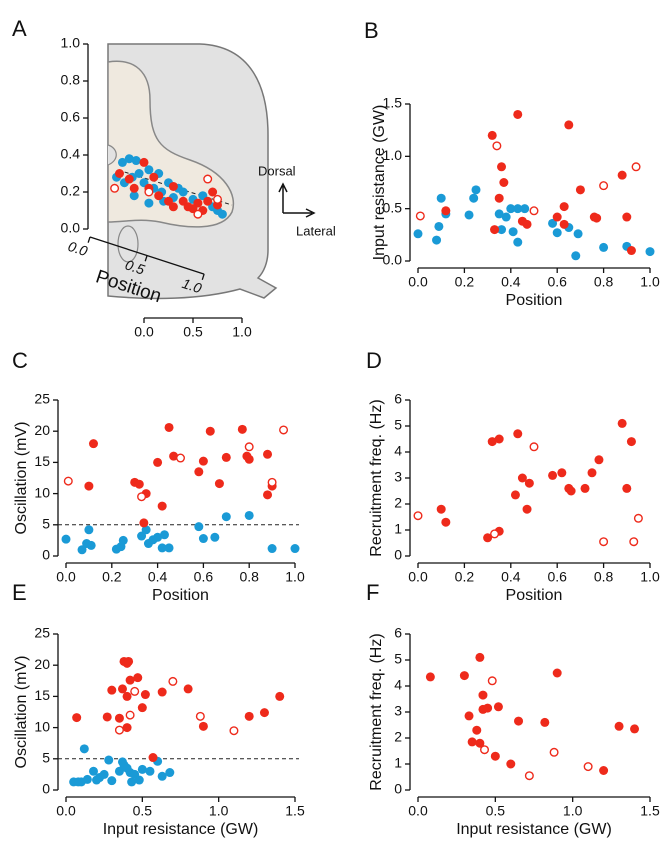 The width and height of the screenshot is (665, 853). Describe the element at coordinates (71, 228) in the screenshot. I see `y-tick-label: 0.0` at that location.